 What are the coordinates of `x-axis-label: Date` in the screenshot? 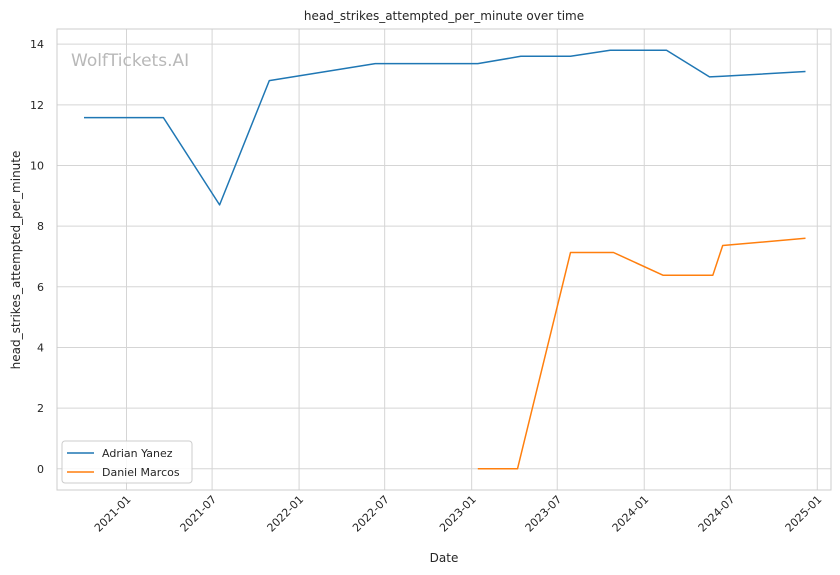 It's located at (444, 558).